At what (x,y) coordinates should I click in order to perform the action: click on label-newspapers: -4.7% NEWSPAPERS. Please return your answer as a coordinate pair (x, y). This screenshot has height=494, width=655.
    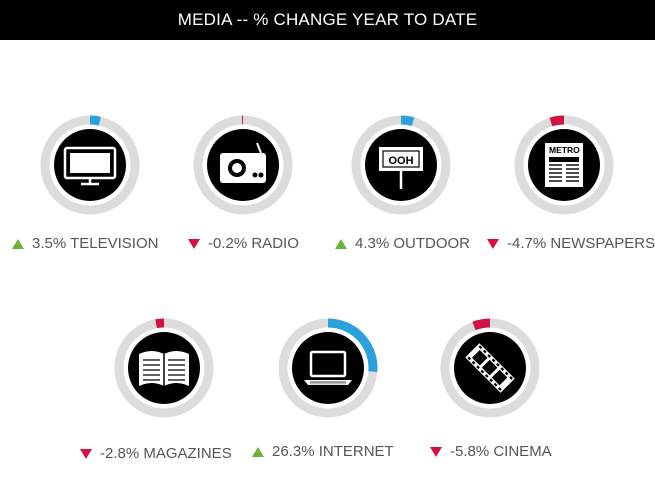
    Looking at the image, I should click on (571, 243).